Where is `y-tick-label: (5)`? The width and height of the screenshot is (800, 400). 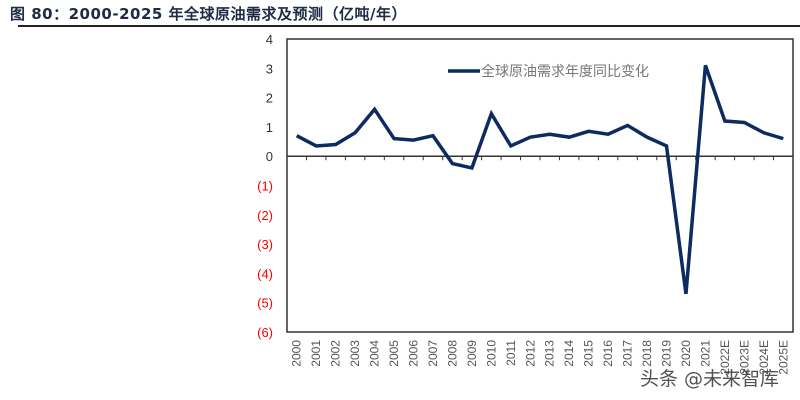 y-tick-label: (5) is located at coordinates (265, 303).